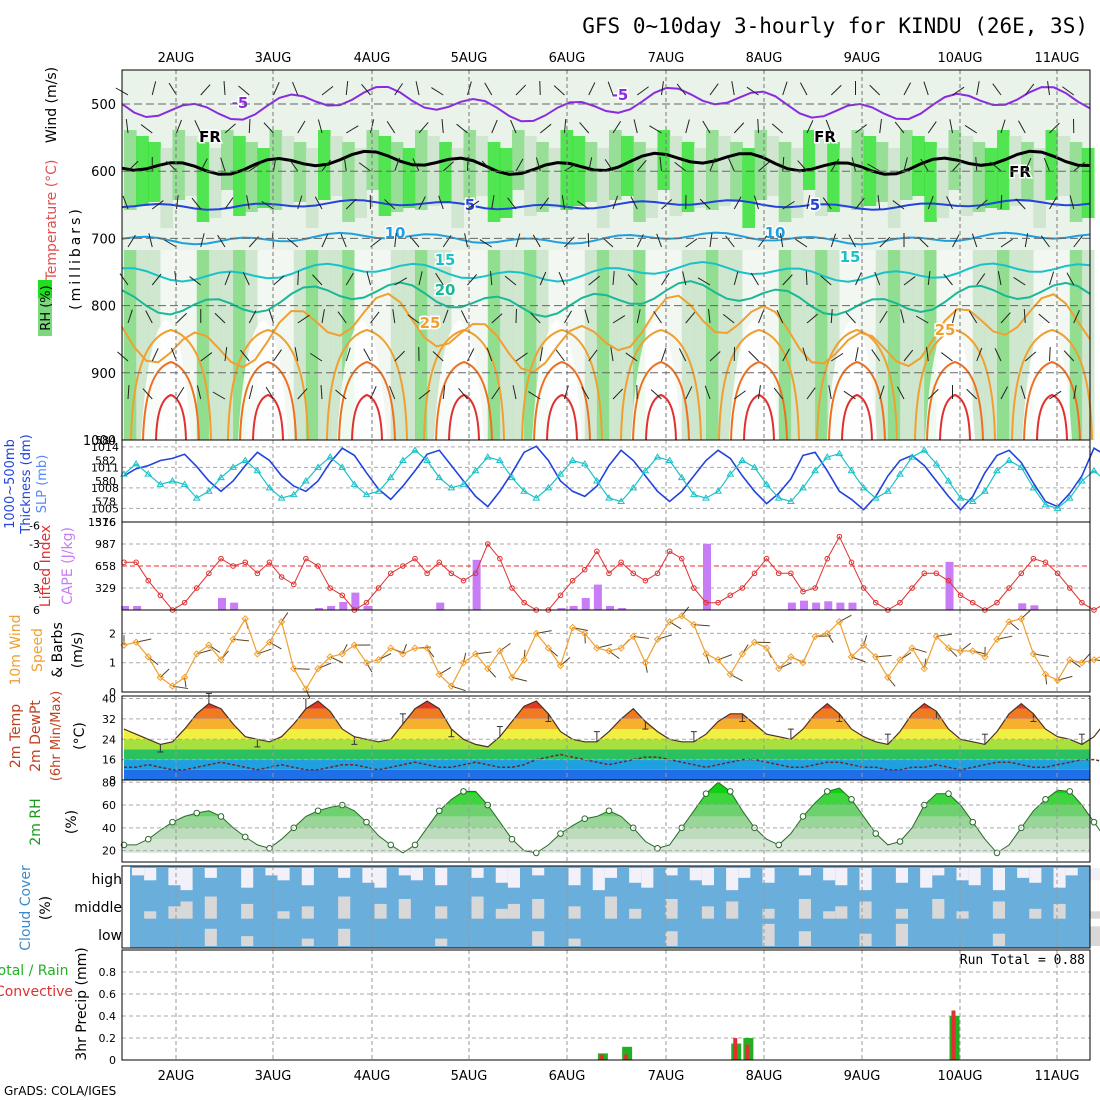 The height and width of the screenshot is (1100, 1100). I want to click on contour-label: 15, so click(445, 260).